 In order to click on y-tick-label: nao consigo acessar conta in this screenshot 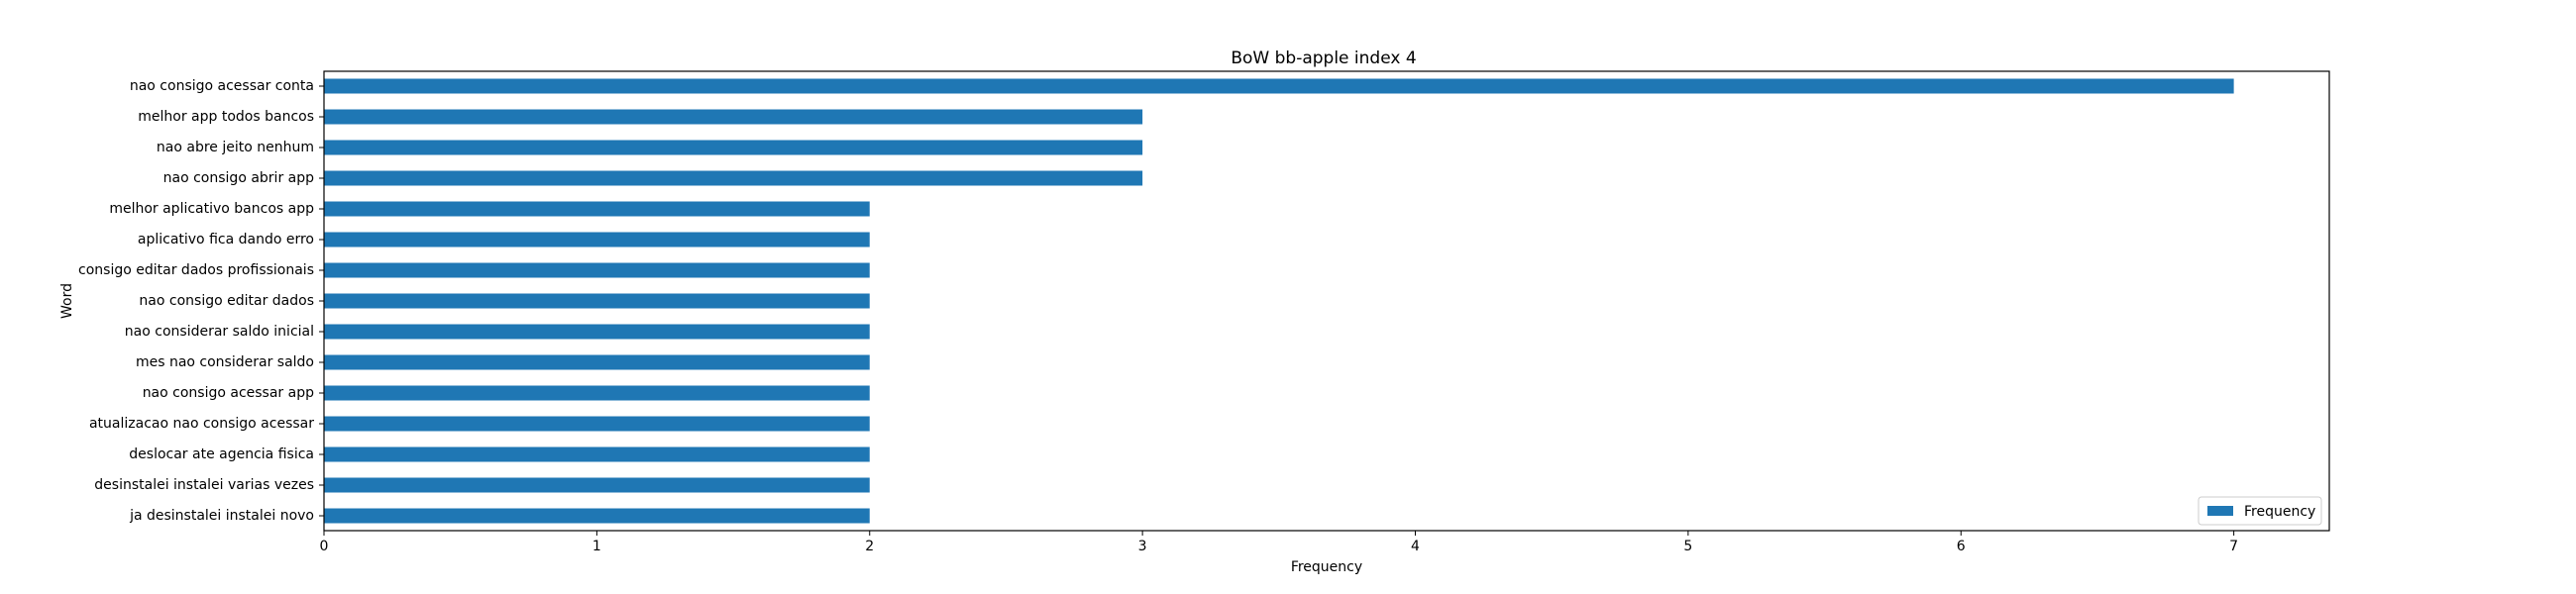, I will do `click(222, 86)`.